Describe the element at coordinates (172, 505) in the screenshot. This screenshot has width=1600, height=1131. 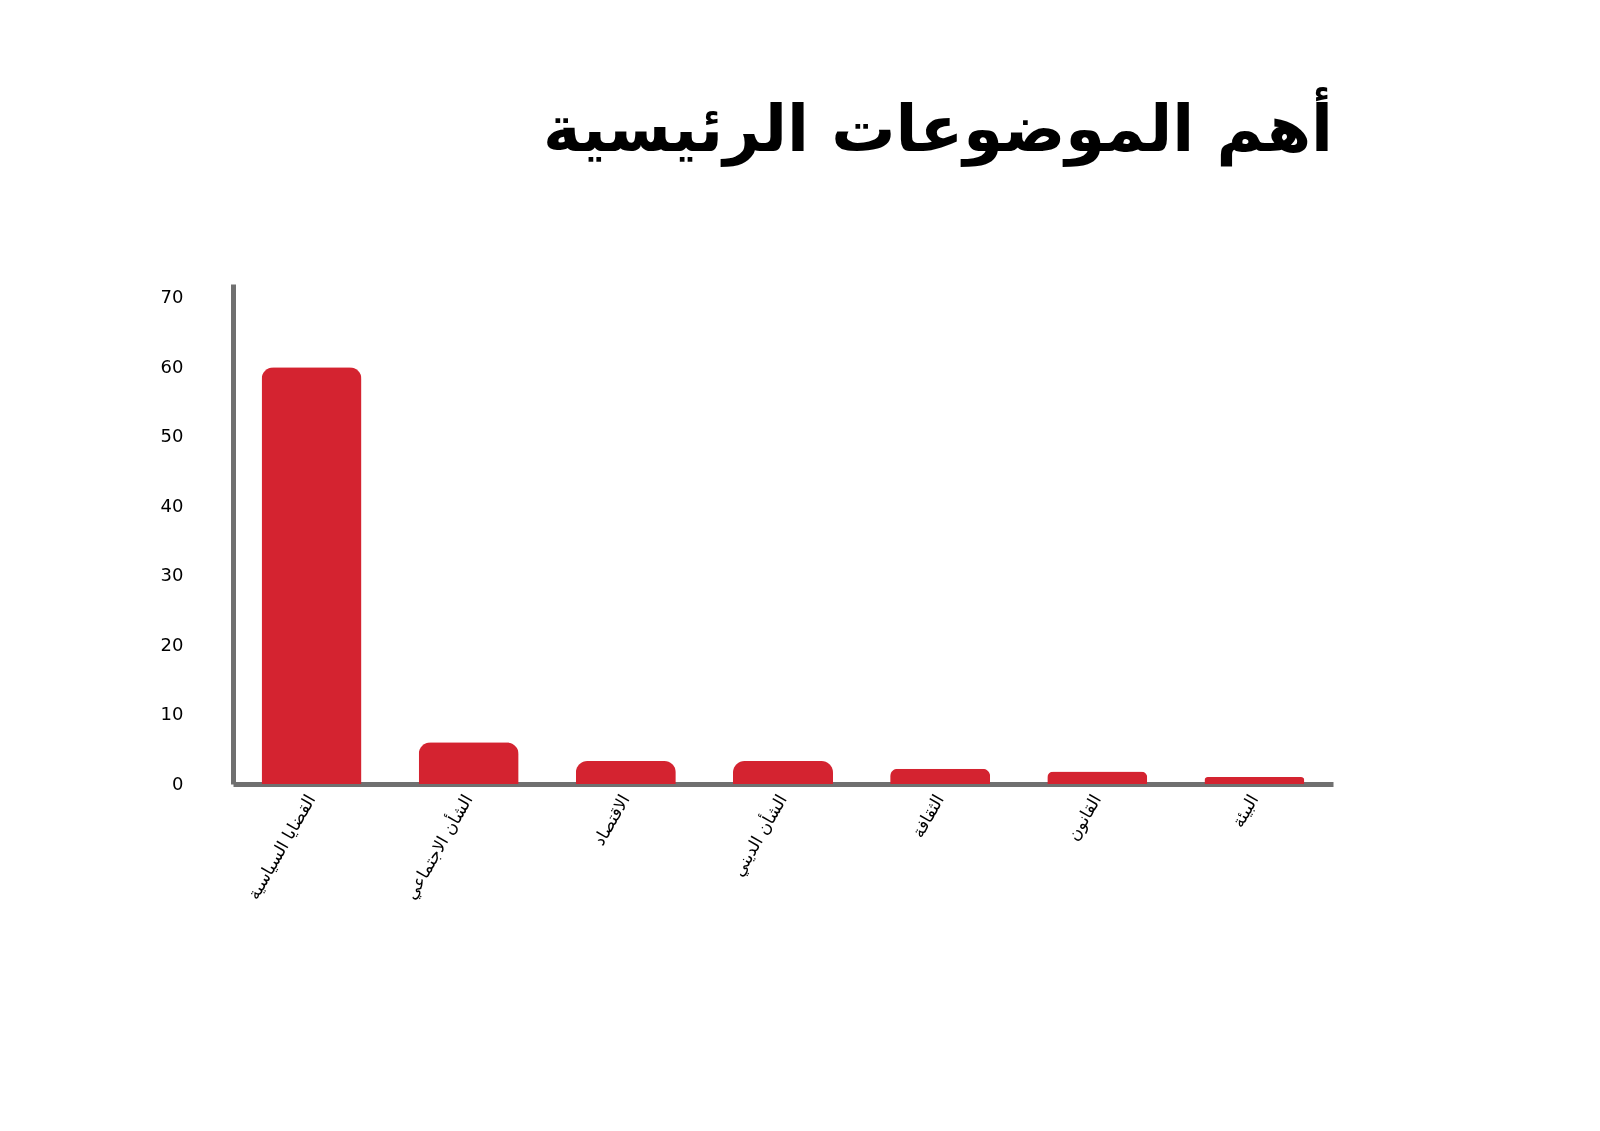
I see `y-tick-label: 40` at that location.